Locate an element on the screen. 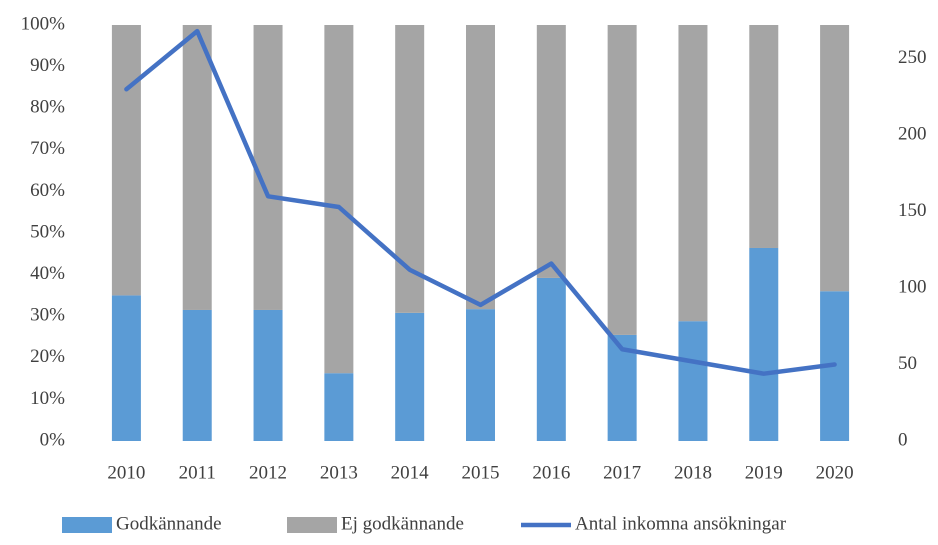 This screenshot has width=938, height=545. x-tick-label: 2010 is located at coordinates (126, 472).